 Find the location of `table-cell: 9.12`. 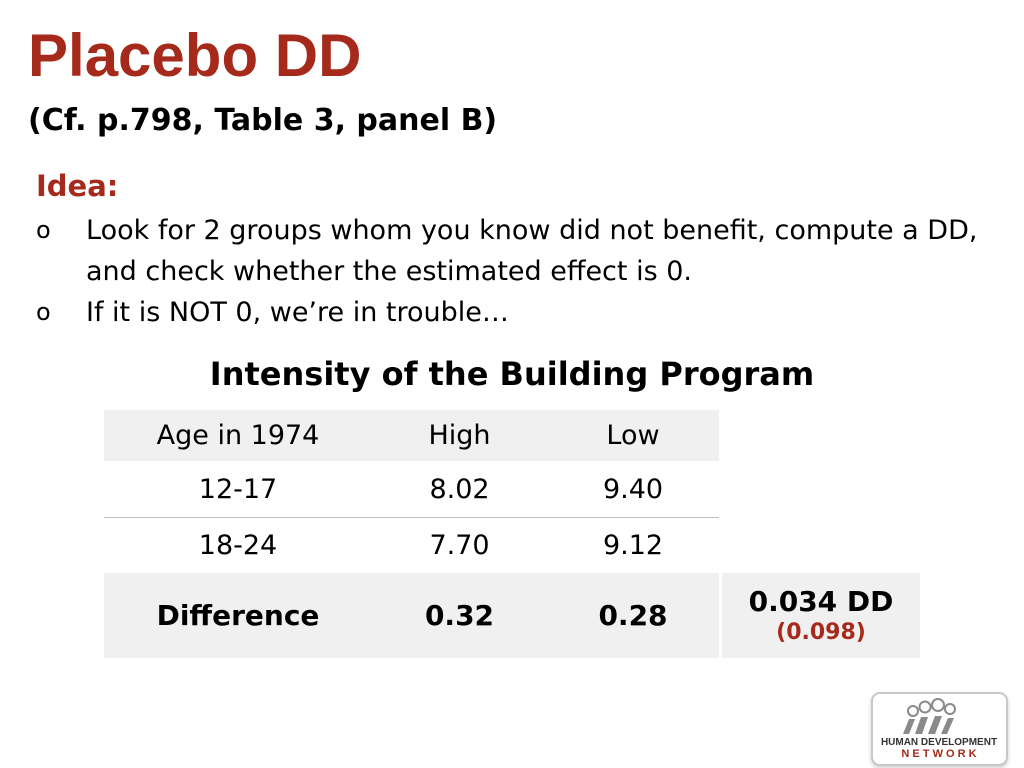

table-cell: 9.12 is located at coordinates (633, 545).